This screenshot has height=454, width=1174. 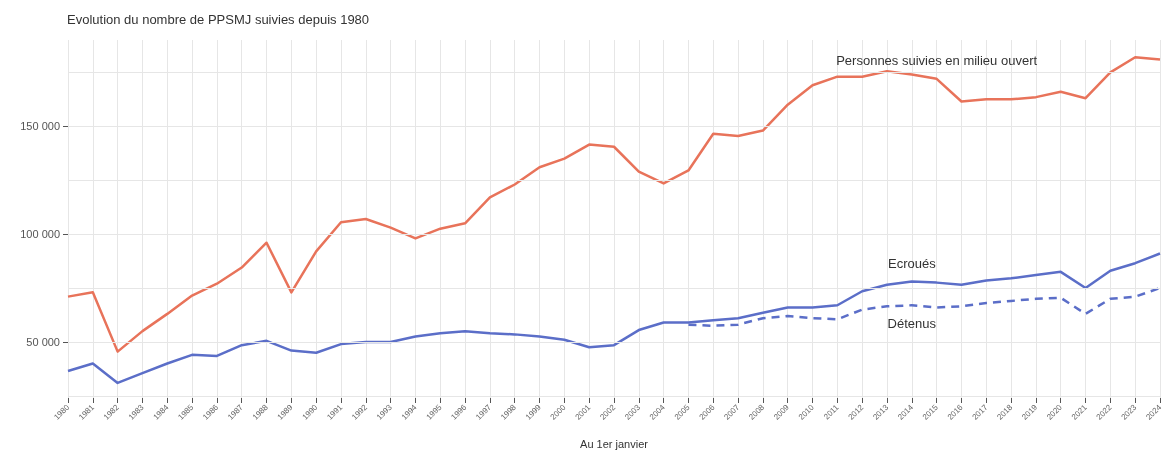 I want to click on chart-title: Evolution du nombre de PPSMJ suivies depuis 1980, so click(x=218, y=19).